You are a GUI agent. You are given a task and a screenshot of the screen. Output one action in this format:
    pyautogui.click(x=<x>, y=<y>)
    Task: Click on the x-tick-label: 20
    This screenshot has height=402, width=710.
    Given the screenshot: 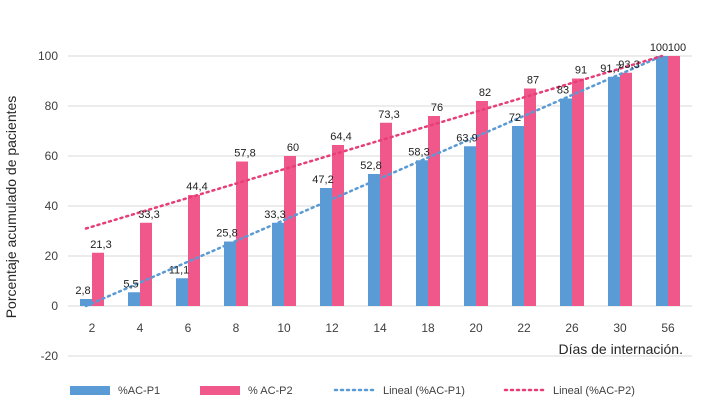 What is the action you would take?
    pyautogui.click(x=476, y=328)
    